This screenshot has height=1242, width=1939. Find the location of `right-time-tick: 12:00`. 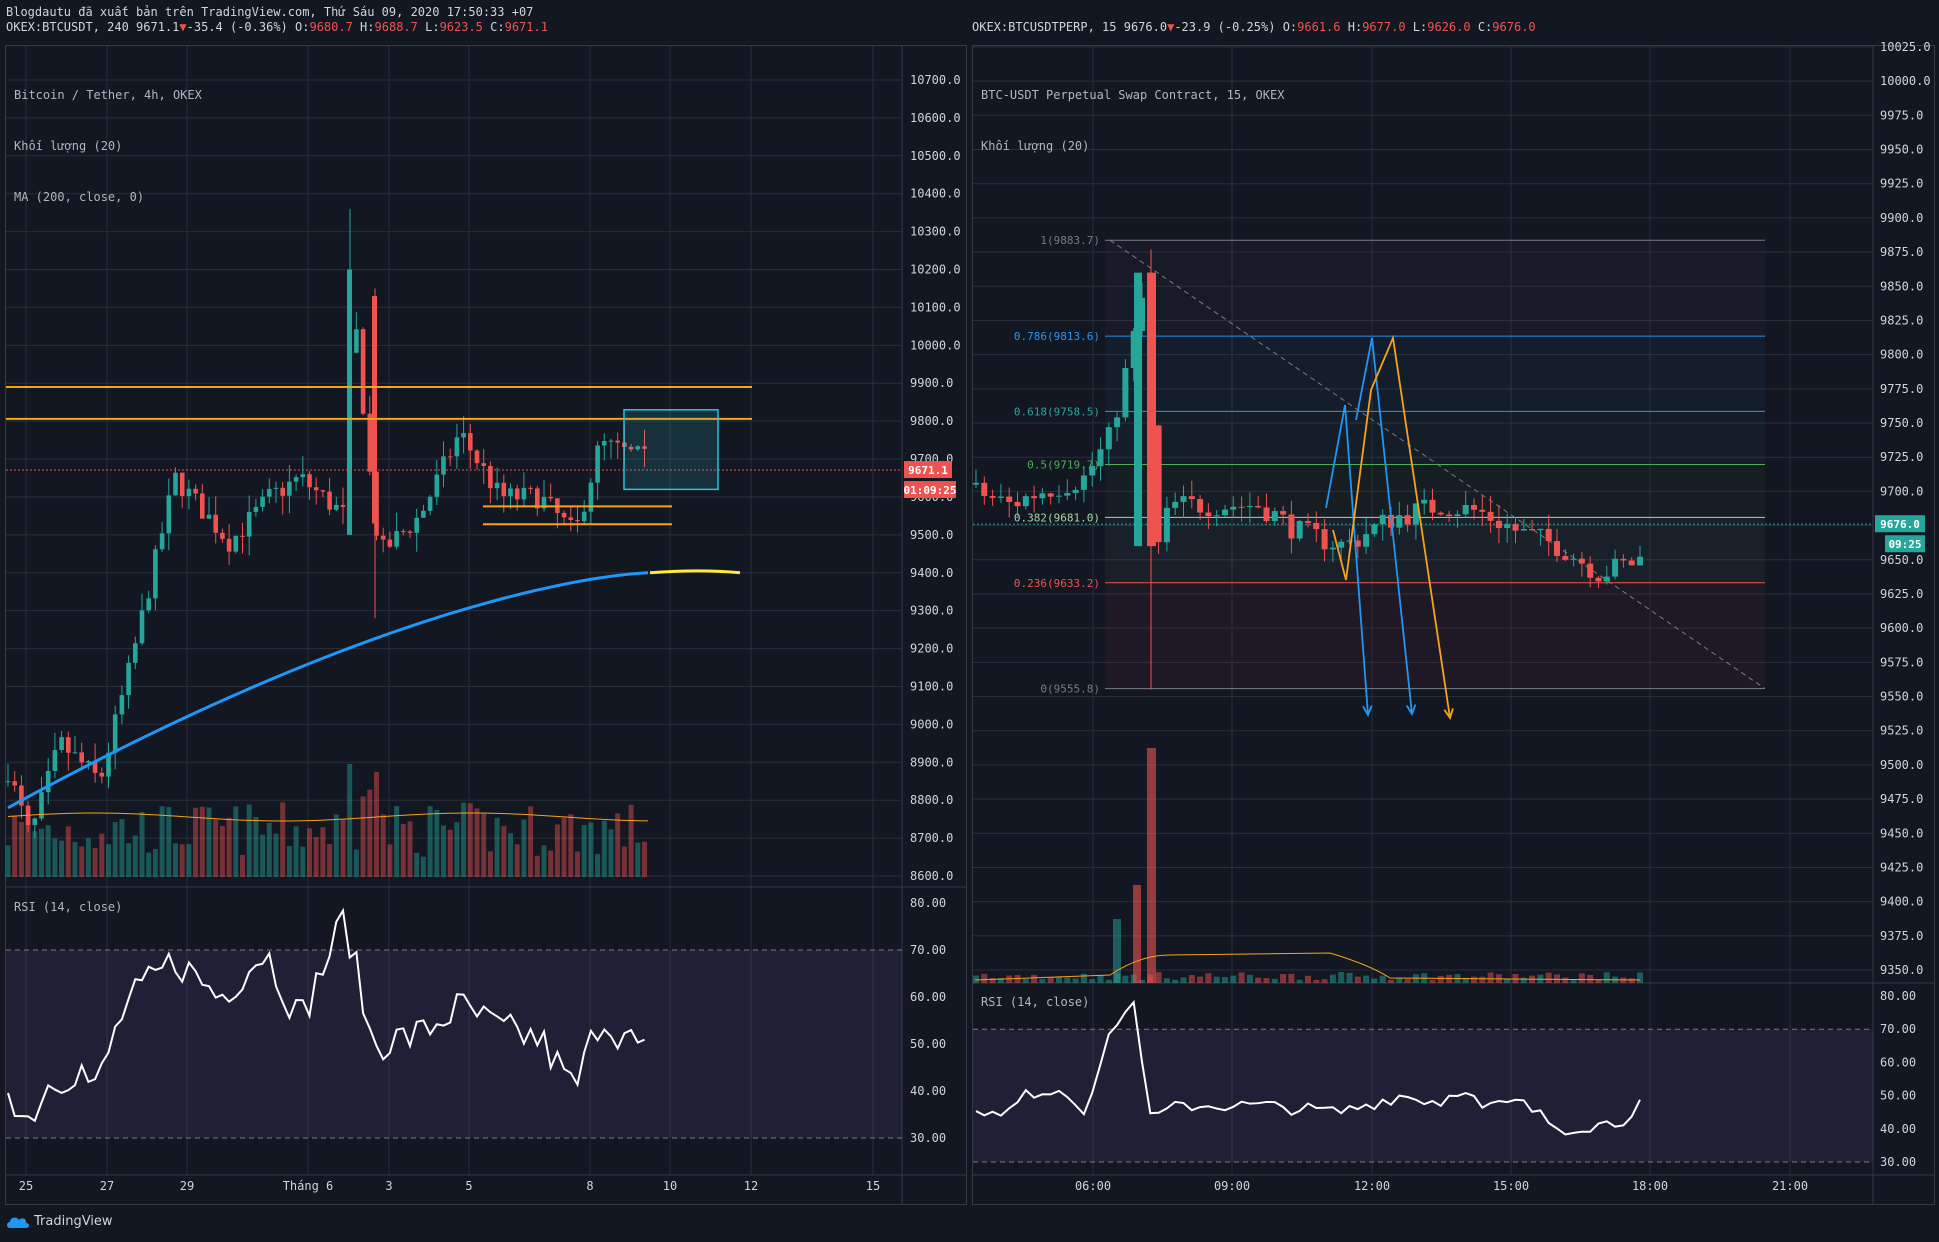

right-time-tick: 12:00 is located at coordinates (1372, 1186).